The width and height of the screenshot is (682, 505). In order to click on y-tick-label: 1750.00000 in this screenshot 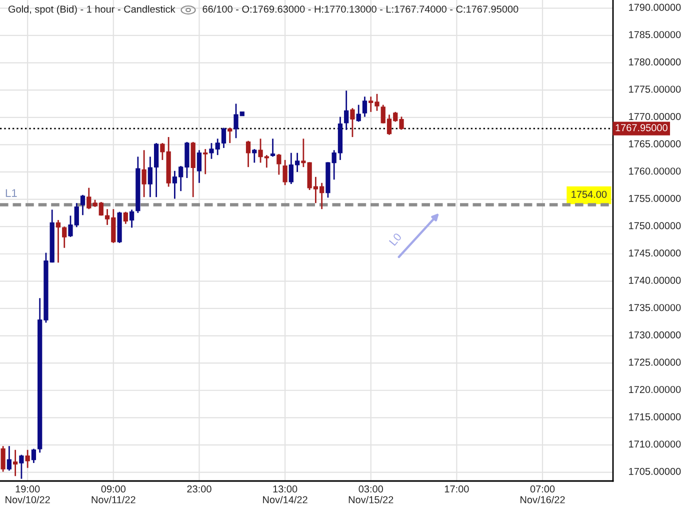, I will do `click(655, 226)`.